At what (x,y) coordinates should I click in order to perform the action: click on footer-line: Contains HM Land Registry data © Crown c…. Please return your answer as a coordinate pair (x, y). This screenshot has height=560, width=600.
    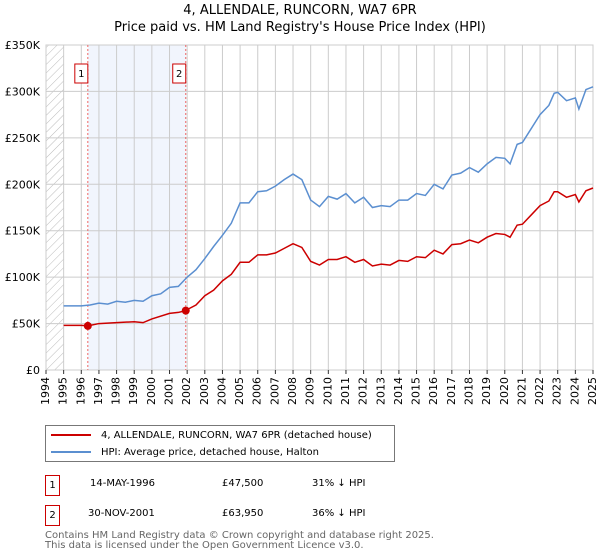
    Looking at the image, I should click on (239, 535).